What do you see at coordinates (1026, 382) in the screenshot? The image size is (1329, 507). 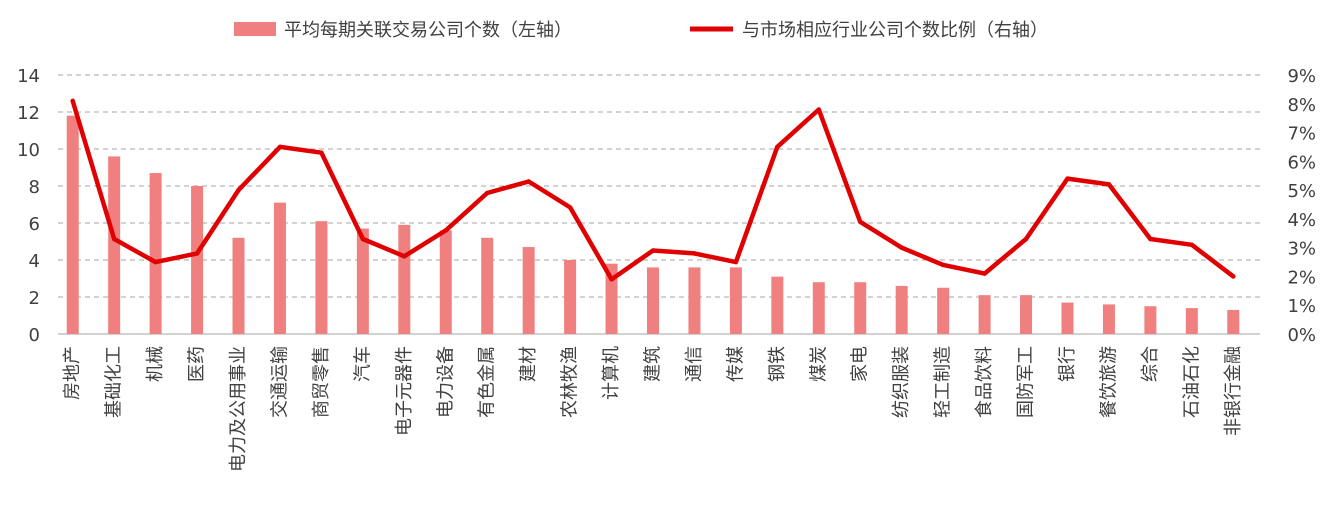 I see `category-label: 国防军工` at bounding box center [1026, 382].